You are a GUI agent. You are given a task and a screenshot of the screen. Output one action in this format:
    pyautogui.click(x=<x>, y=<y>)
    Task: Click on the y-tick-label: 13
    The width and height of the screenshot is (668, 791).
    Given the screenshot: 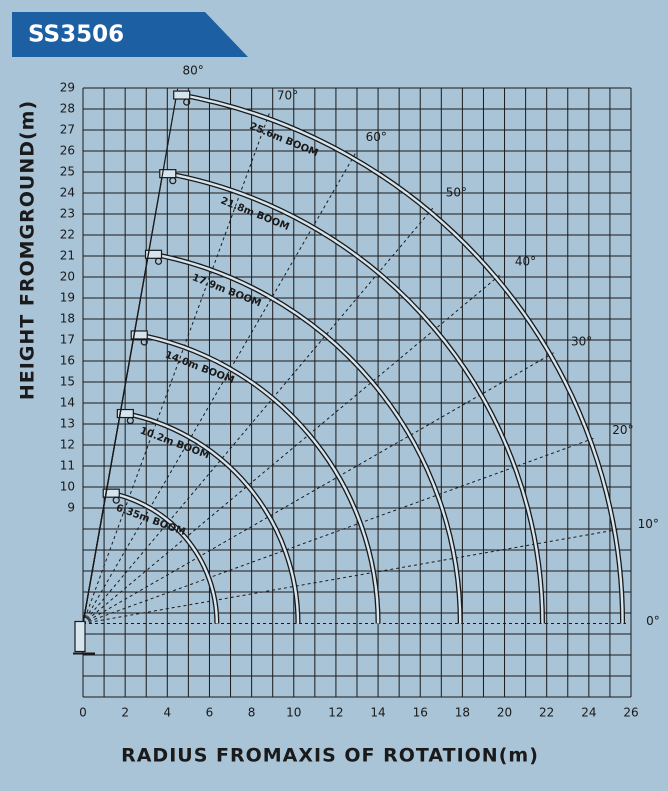 What is the action you would take?
    pyautogui.click(x=67, y=424)
    